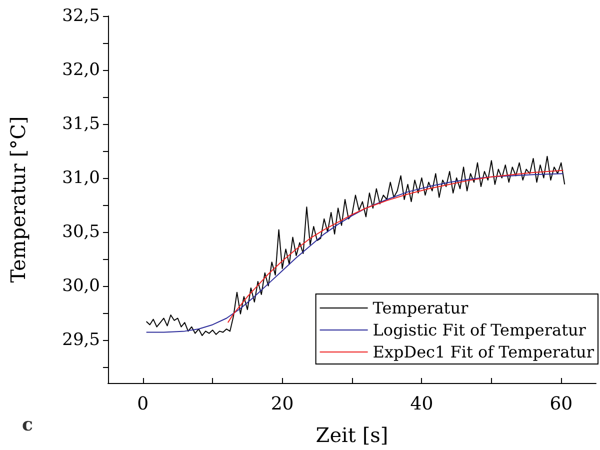 Image resolution: width=600 pixels, height=450 pixels. Describe the element at coordinates (81, 70) in the screenshot. I see `y-tick-label: 32,0` at that location.